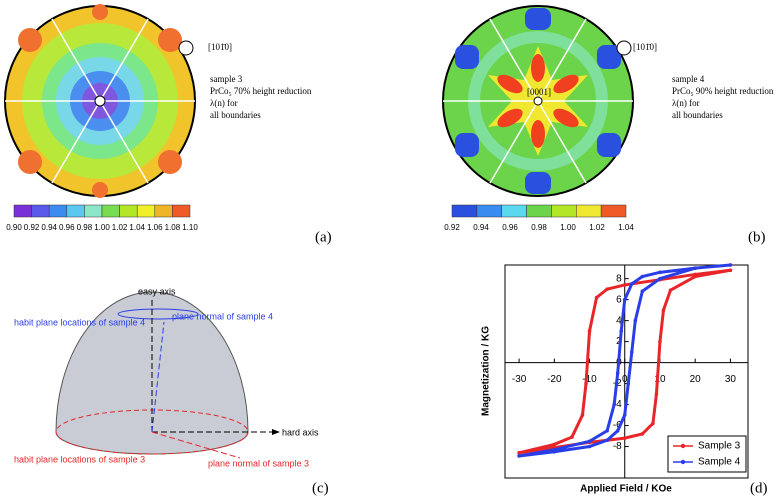 This screenshot has width=778, height=502. I want to click on diagram-label: plane normal of sample 4, so click(222, 316).